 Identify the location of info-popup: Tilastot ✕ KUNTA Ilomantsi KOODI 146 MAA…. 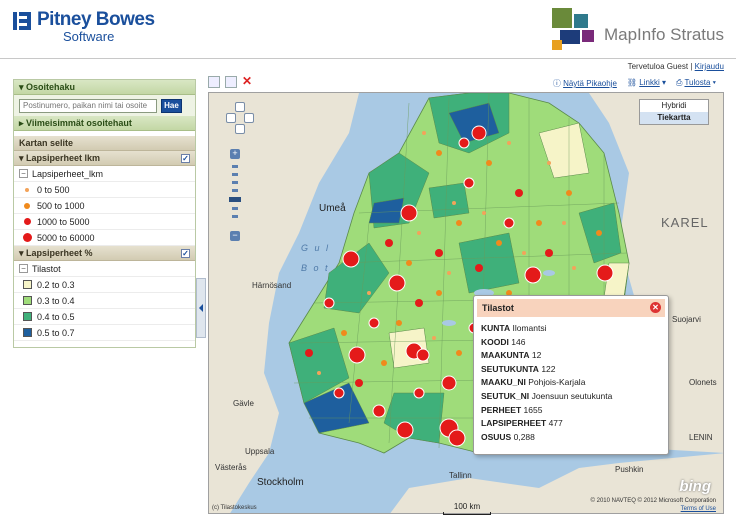
(571, 375).